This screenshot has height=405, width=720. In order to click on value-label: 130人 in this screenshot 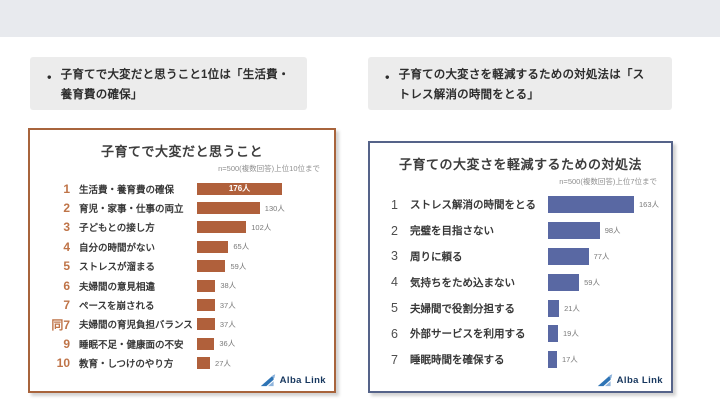, I will do `click(274, 208)`.